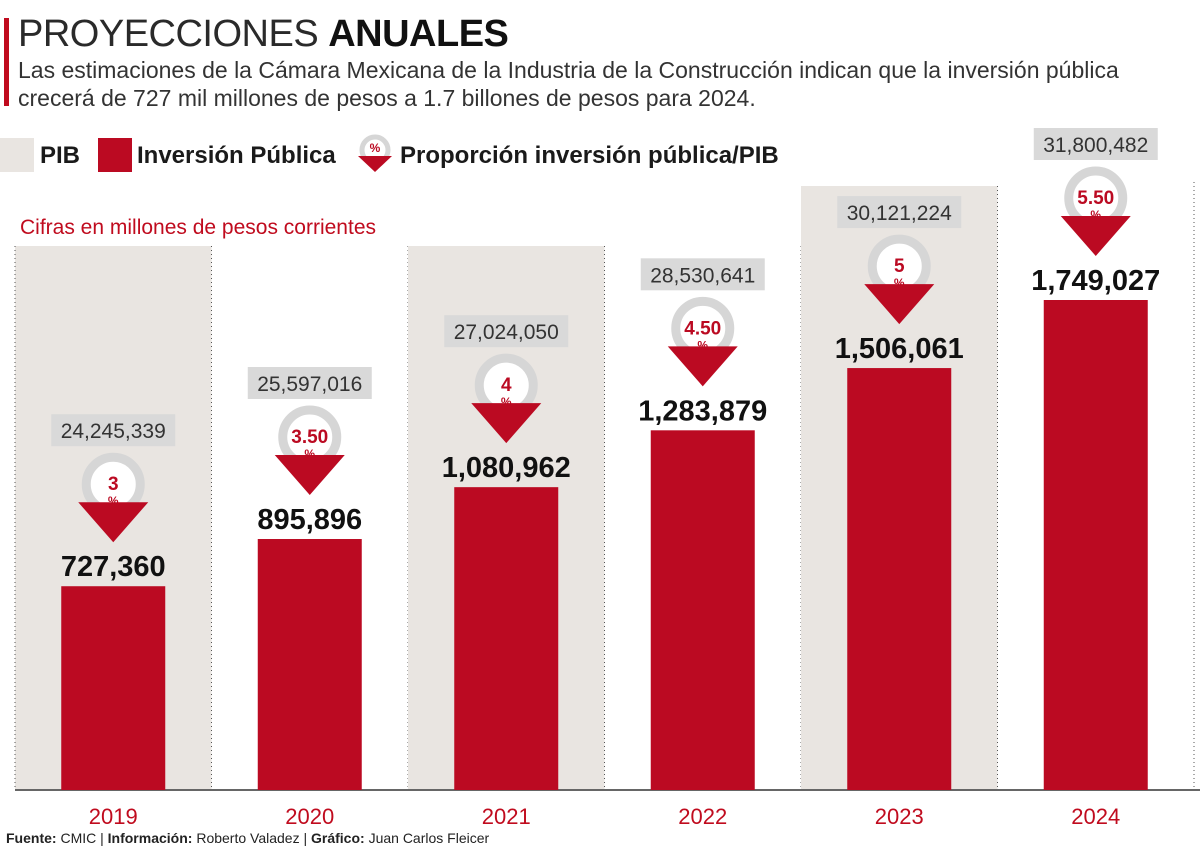 This screenshot has width=1200, height=852. I want to click on pib-value-2024: 31,800,482, so click(1095, 145).